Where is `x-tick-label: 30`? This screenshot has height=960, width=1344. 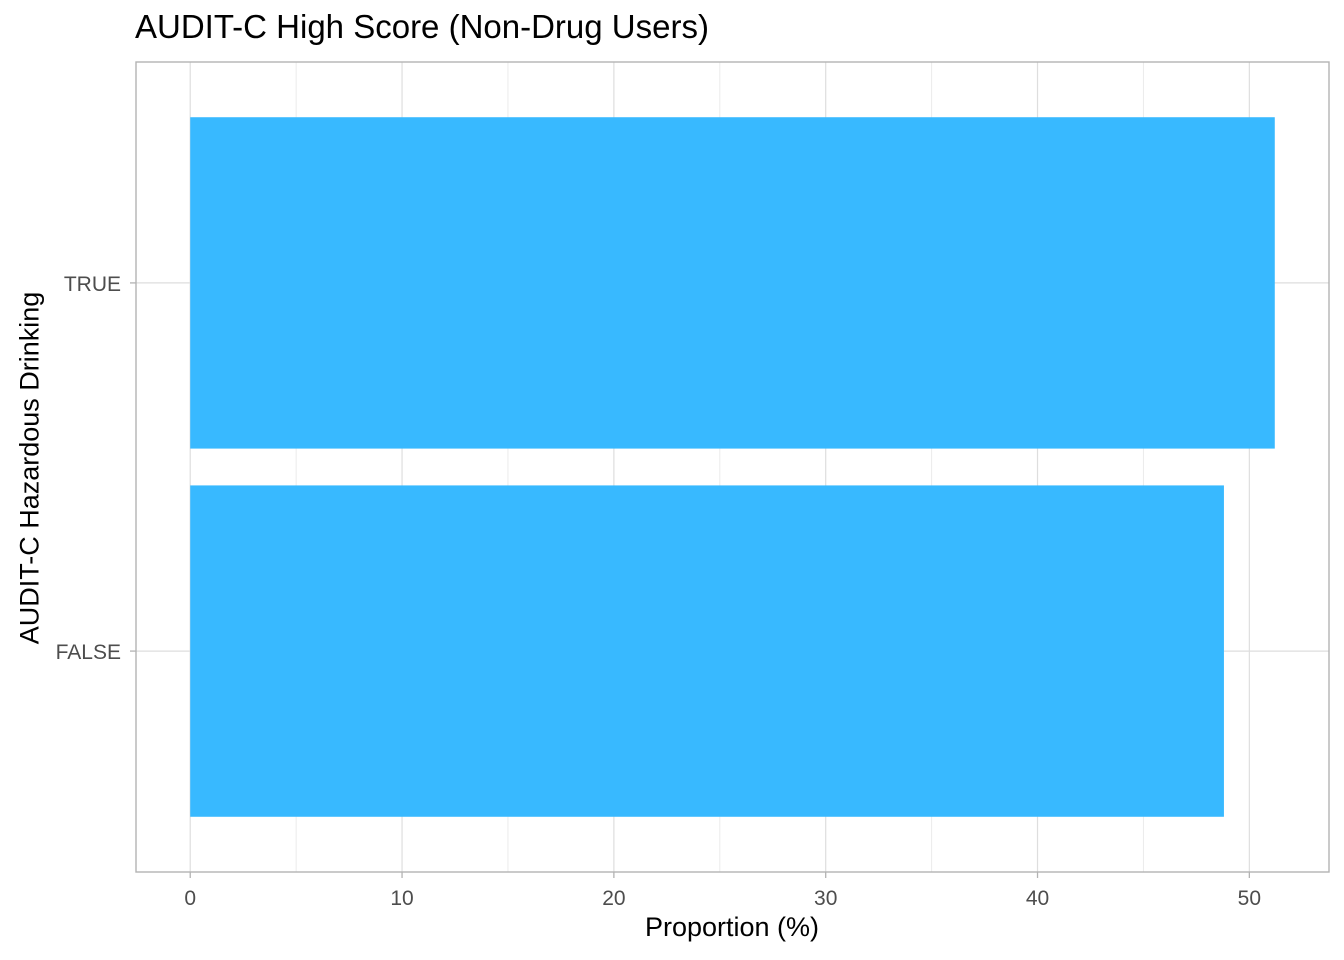 x-tick-label: 30 is located at coordinates (825, 898).